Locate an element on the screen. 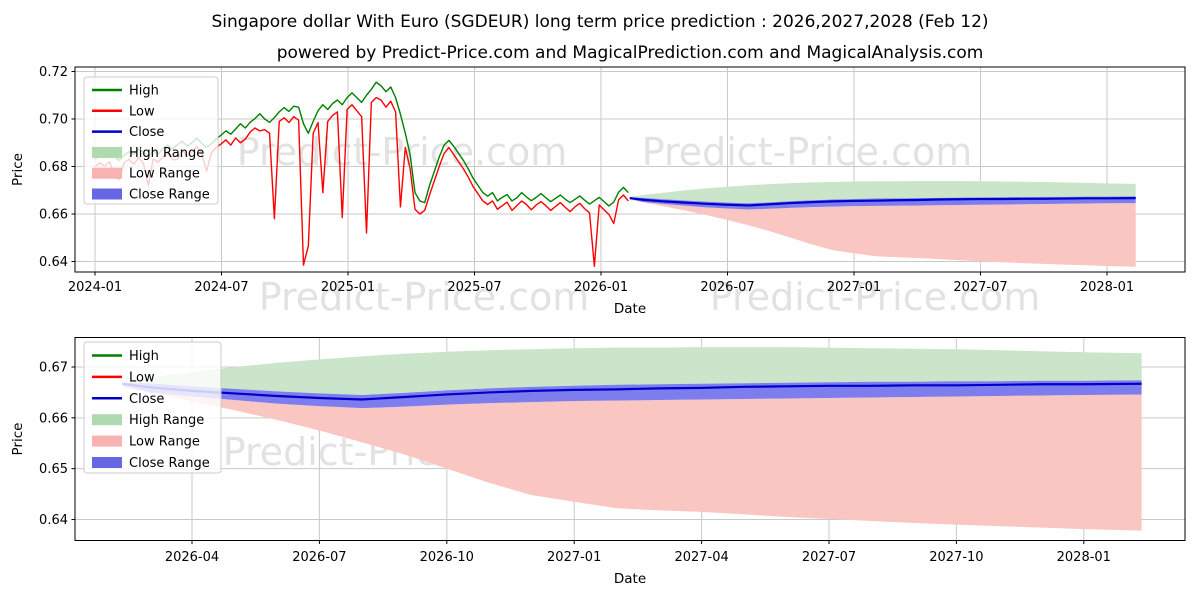  x-tick-label: 2026-01 is located at coordinates (601, 287).